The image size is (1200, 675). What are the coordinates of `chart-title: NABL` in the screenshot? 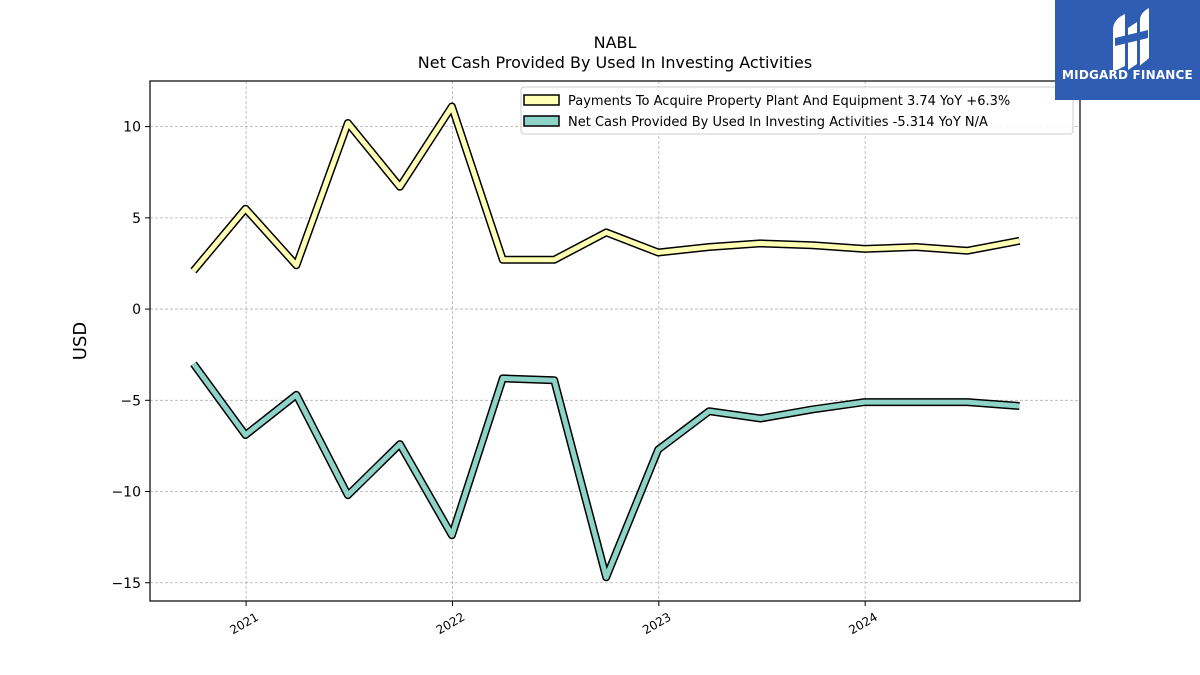 It's located at (615, 42).